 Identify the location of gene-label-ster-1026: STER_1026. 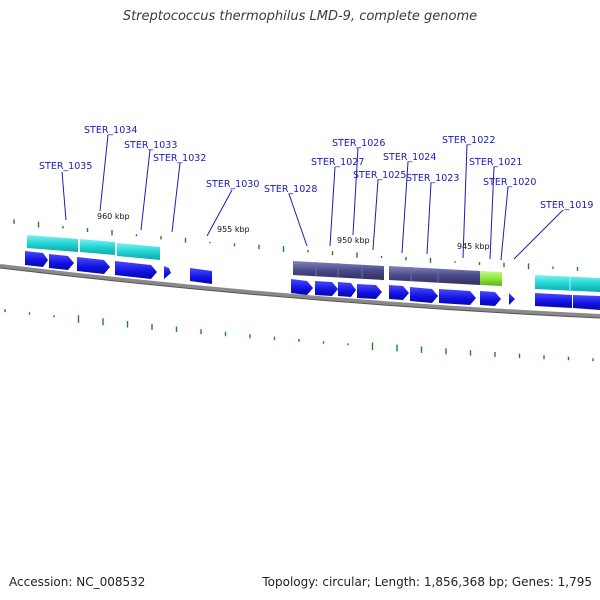
(358, 143).